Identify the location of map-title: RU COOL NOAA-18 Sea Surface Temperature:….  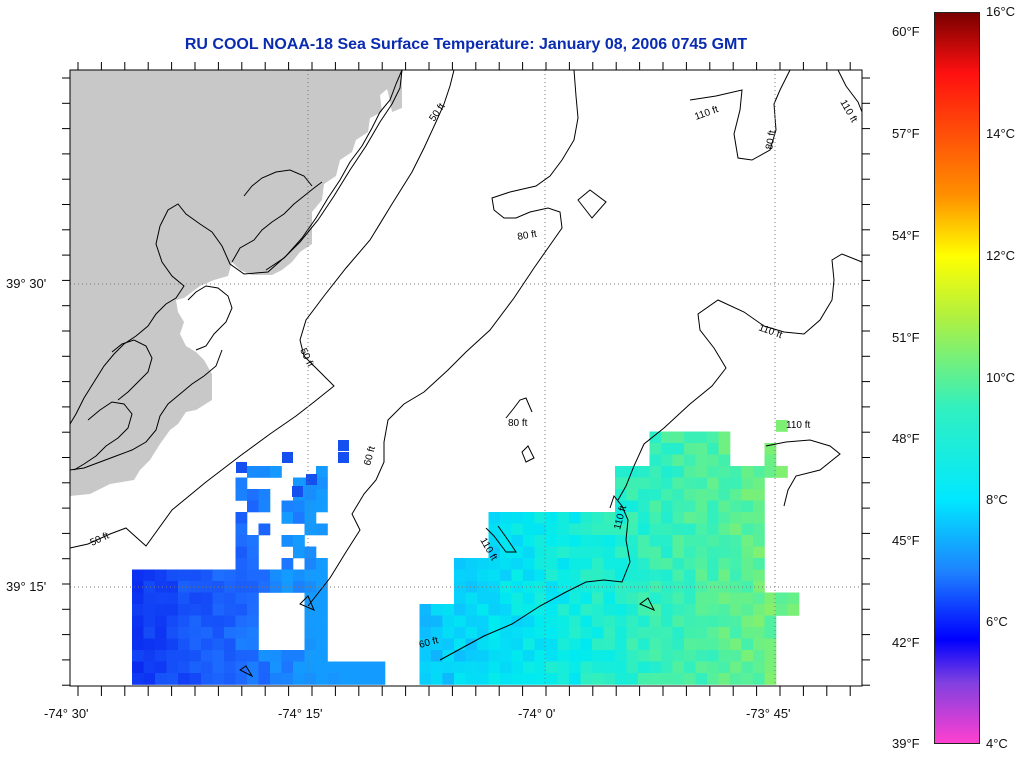
(466, 44).